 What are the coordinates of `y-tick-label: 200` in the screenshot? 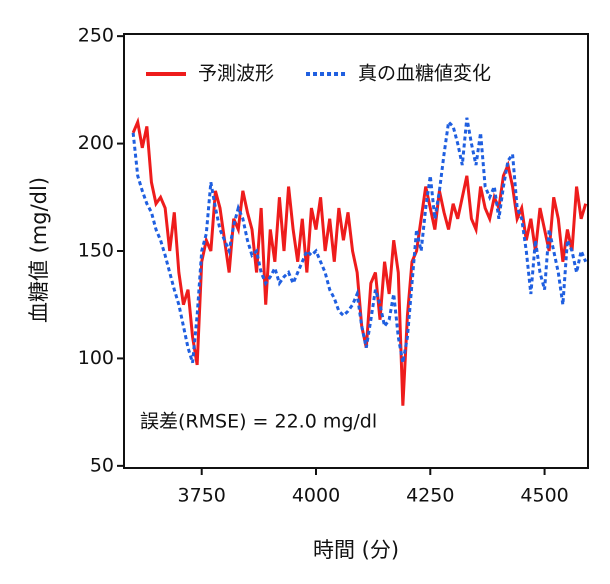 It's located at (96, 143).